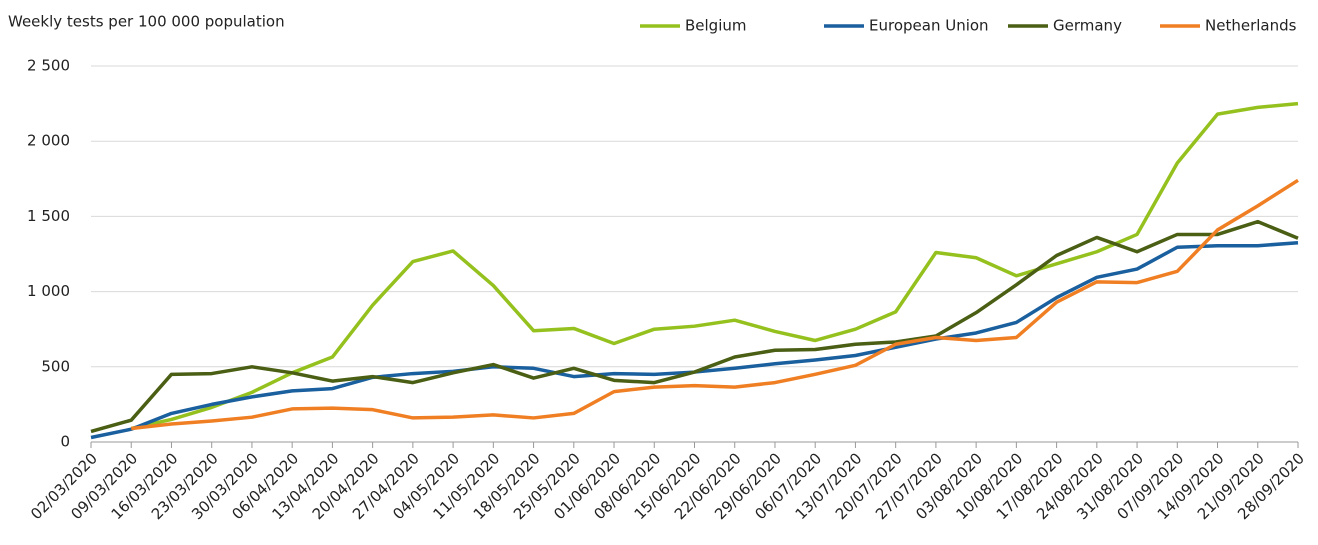 Image resolution: width=1318 pixels, height=545 pixels. What do you see at coordinates (48, 216) in the screenshot?
I see `y-tick-label: 1 500` at bounding box center [48, 216].